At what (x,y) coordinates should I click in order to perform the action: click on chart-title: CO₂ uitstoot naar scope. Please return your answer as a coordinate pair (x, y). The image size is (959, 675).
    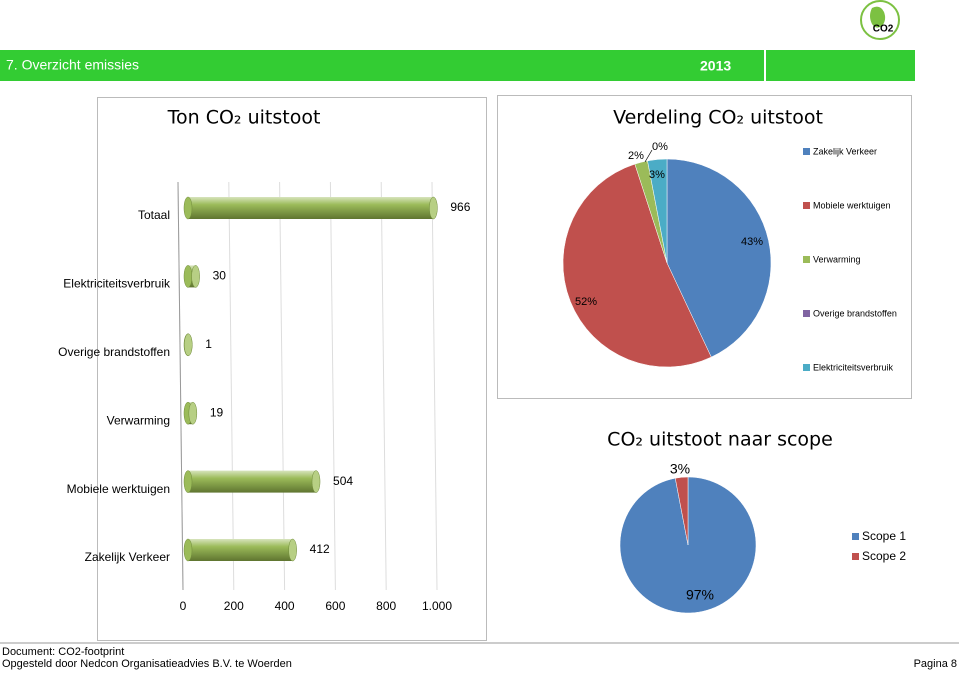
    Looking at the image, I should click on (720, 440).